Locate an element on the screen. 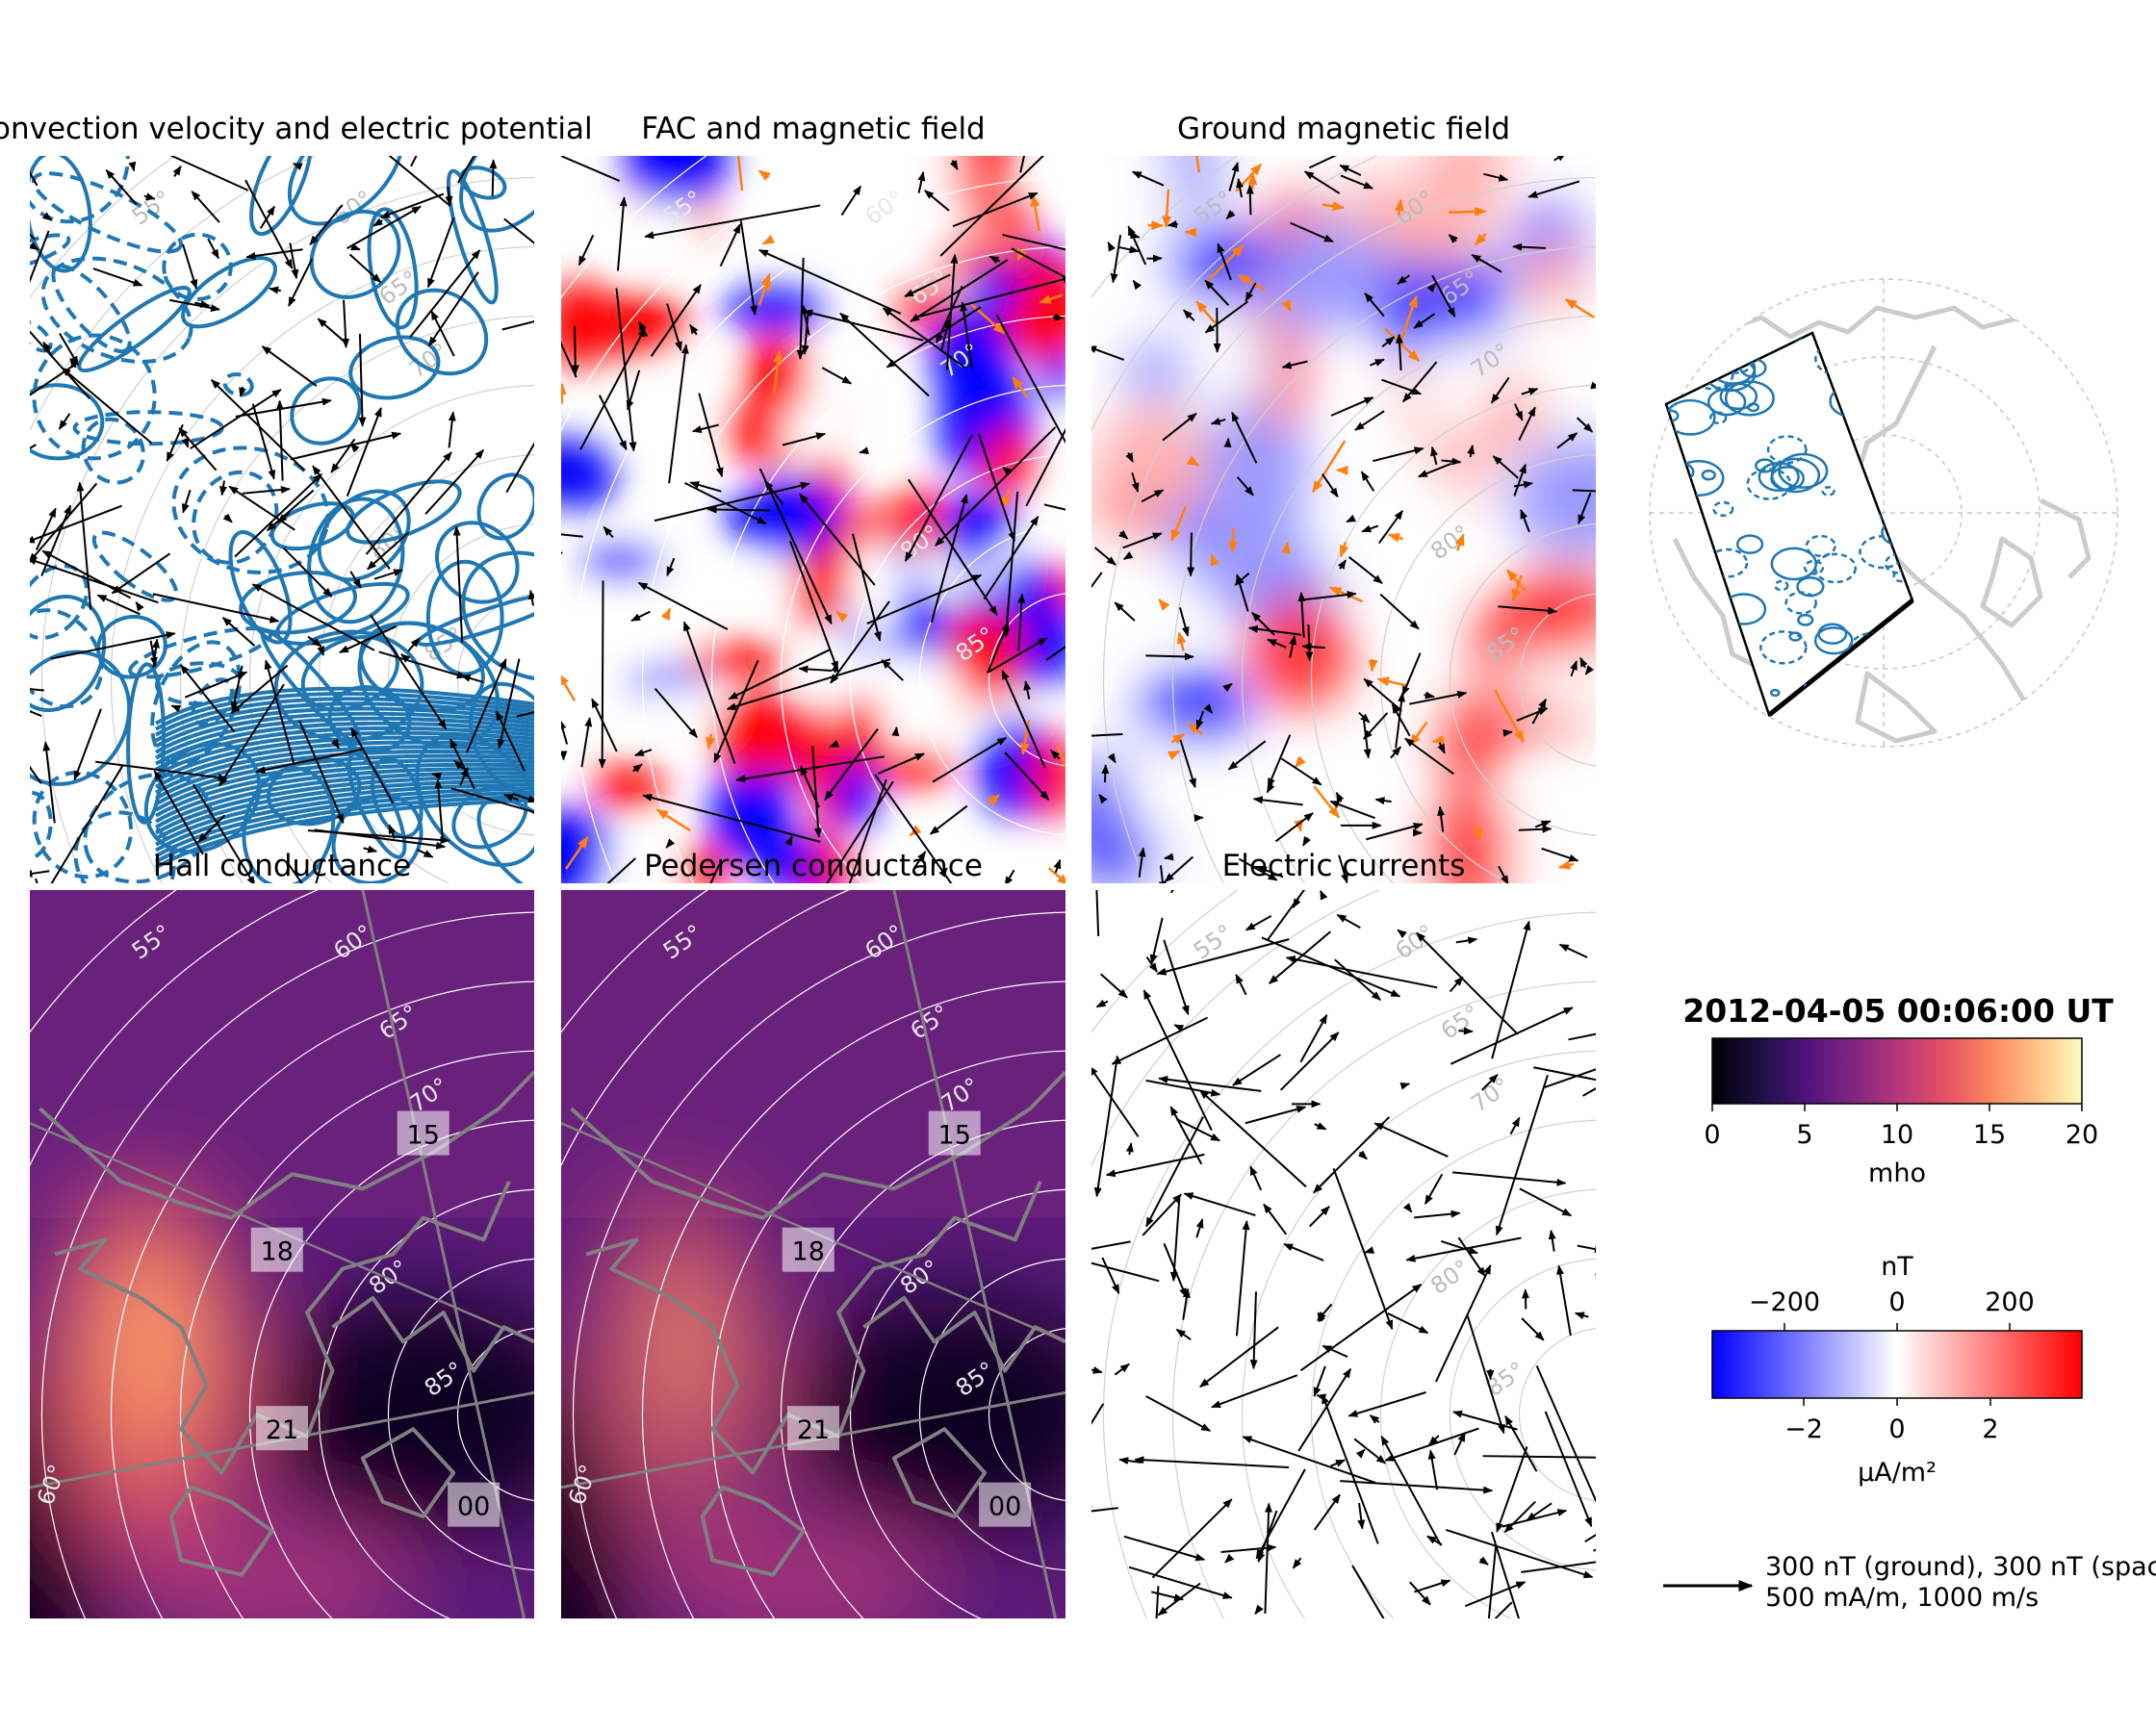 This screenshot has height=1732, width=2156. field-colorbar: nT −200 0 200 −2 0 2 μA/m² is located at coordinates (1897, 1370).